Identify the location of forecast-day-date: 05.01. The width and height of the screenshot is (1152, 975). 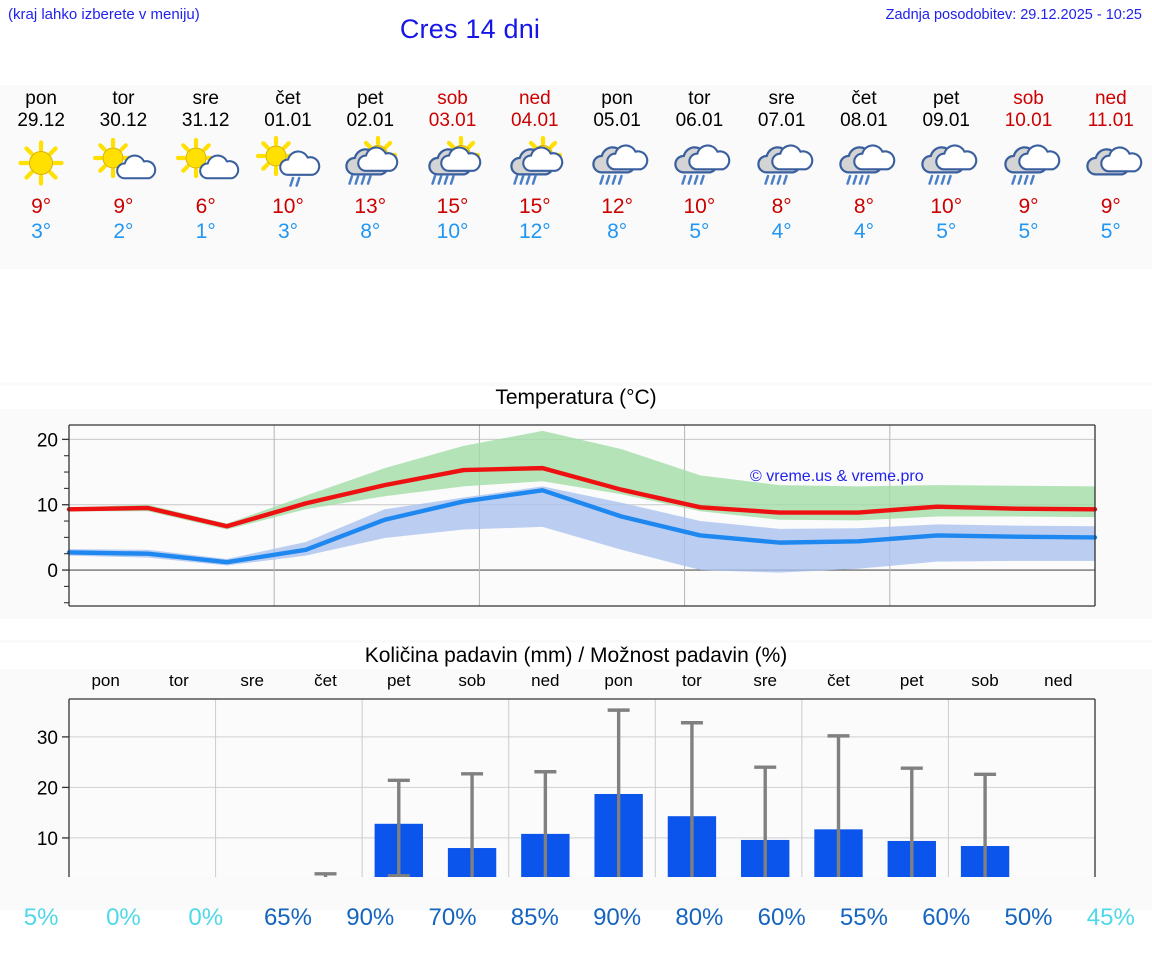
(617, 120).